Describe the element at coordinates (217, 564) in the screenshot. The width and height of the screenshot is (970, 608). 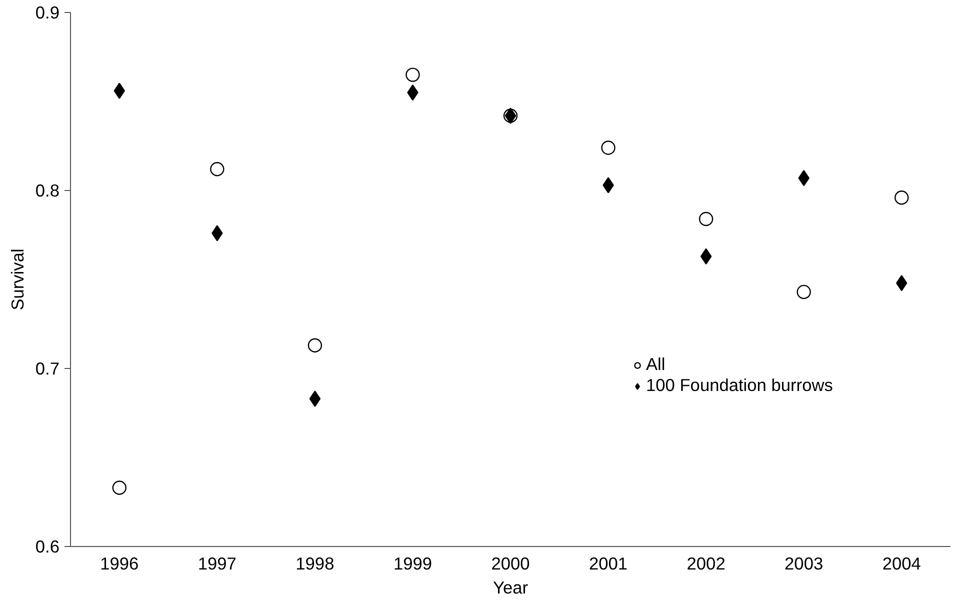
I see `x-tick-label: 1997` at that location.